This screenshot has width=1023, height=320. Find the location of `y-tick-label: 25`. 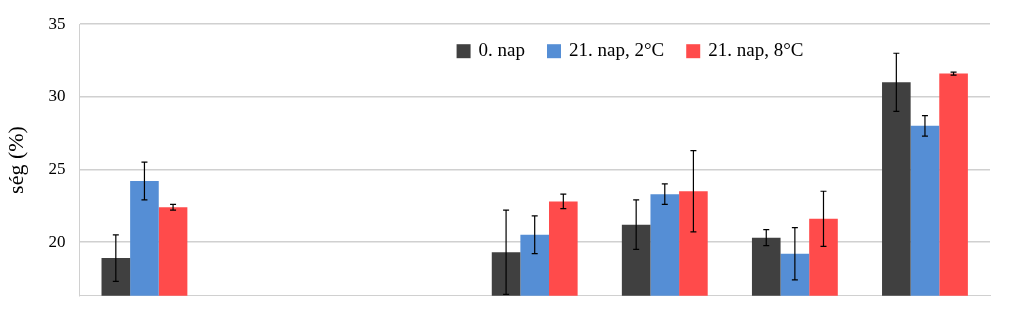

y-tick-label: 25 is located at coordinates (57, 168).